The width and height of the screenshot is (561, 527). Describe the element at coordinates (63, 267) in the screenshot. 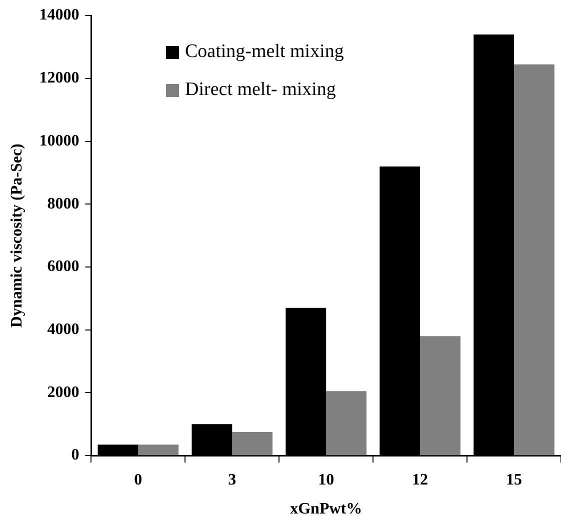

I see `y-tick-label: 6000` at that location.